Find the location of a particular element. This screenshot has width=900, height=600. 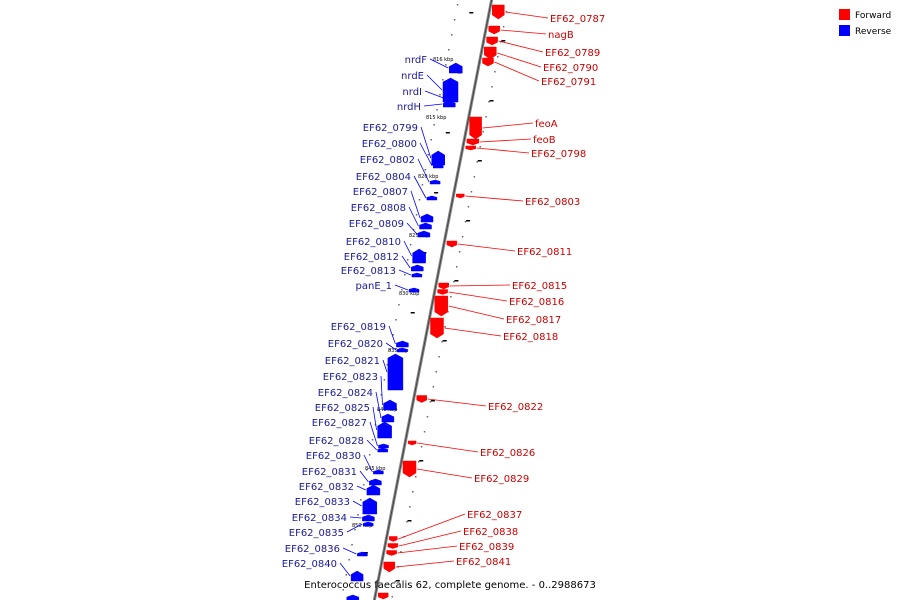

reverse-gene-label: EF62_0832 is located at coordinates (326, 487).